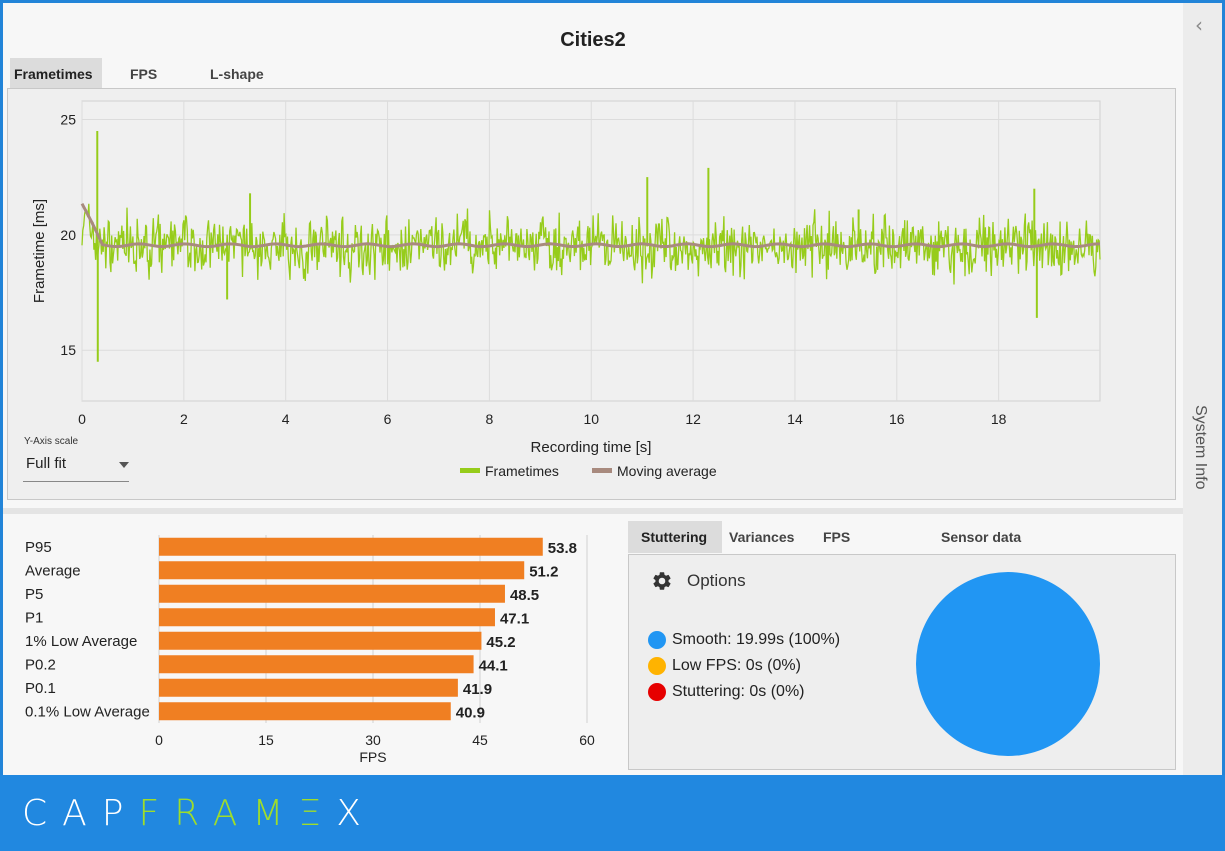 The width and height of the screenshot is (1225, 851). What do you see at coordinates (218, 813) in the screenshot?
I see `logo-part-fram: FRAM` at bounding box center [218, 813].